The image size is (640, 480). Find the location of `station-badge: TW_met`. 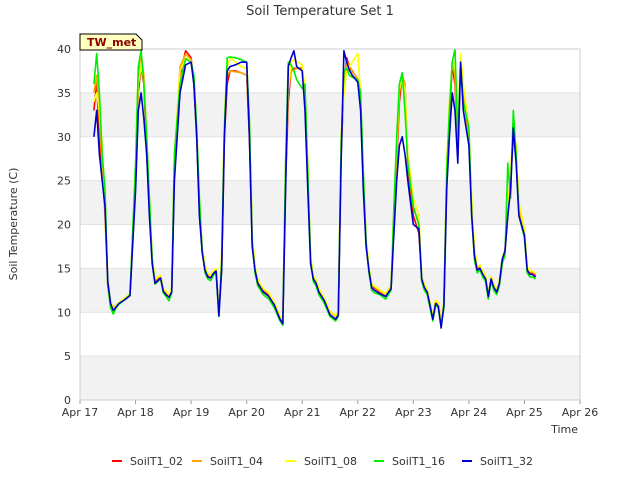

station-badge: TW_met is located at coordinates (111, 42).